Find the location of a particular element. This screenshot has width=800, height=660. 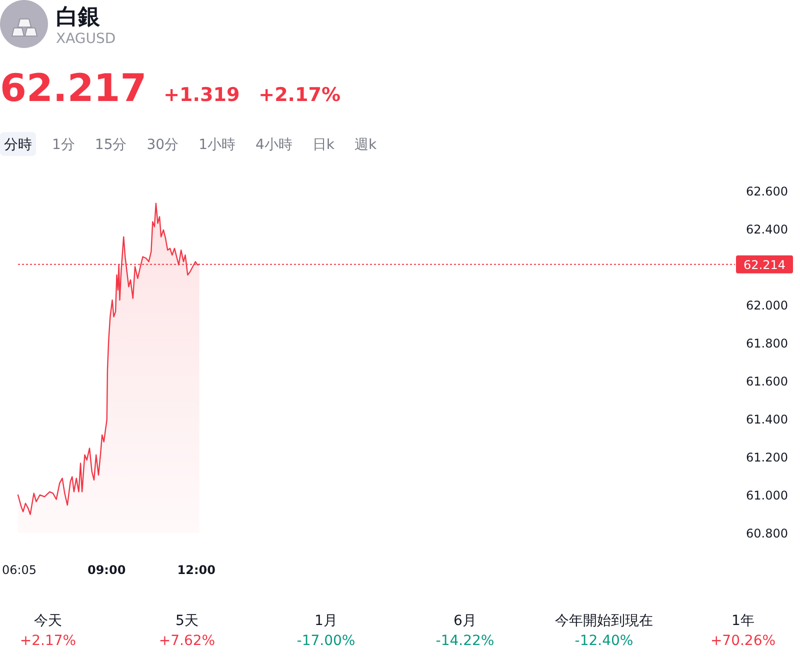

category-label: 5天 is located at coordinates (187, 621).